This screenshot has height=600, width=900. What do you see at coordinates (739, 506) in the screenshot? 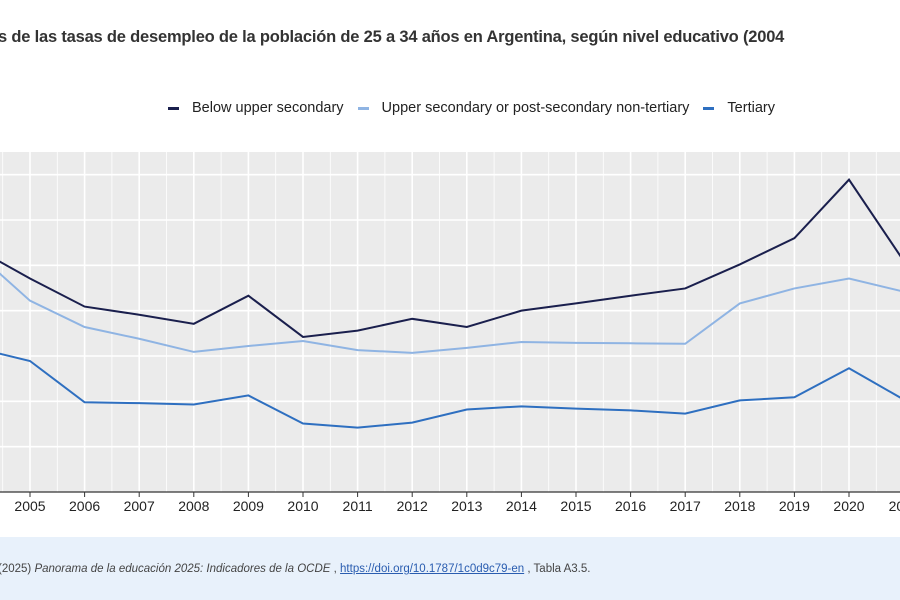
I see `x-tick-label: 2018` at bounding box center [739, 506].